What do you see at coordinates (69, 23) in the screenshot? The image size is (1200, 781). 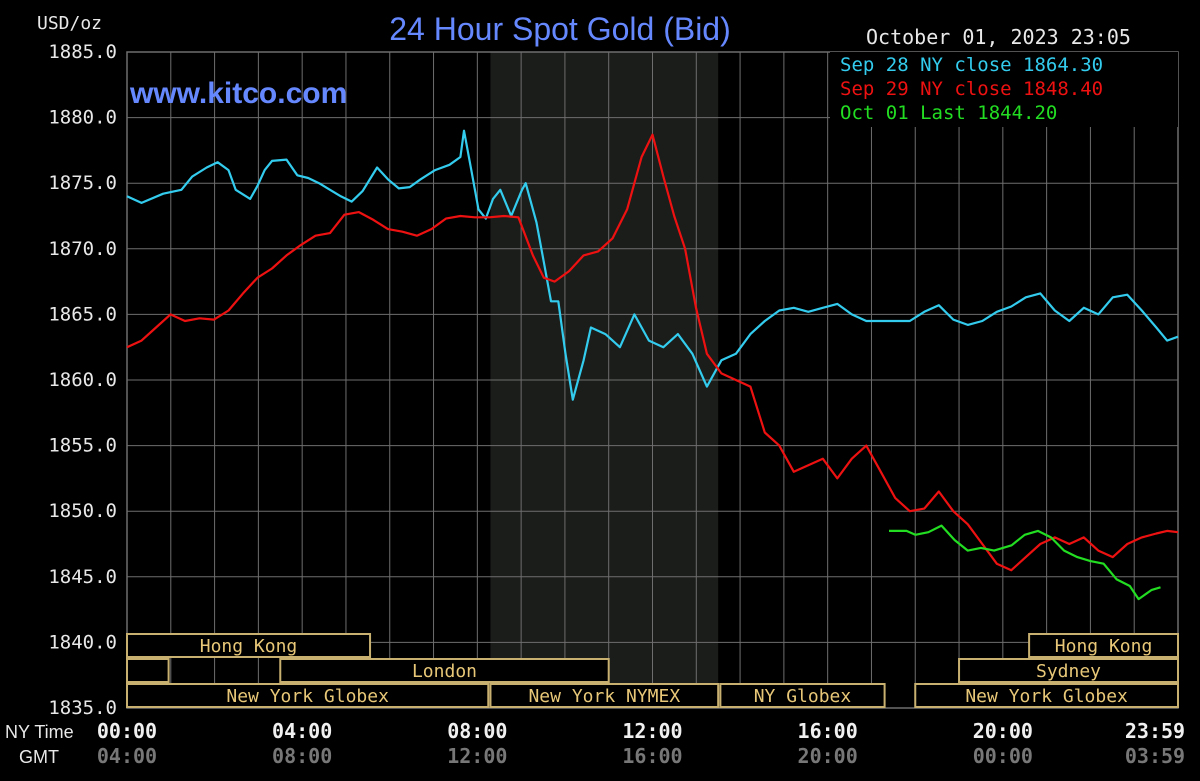 I see `y-unit-label: USD/oz` at bounding box center [69, 23].